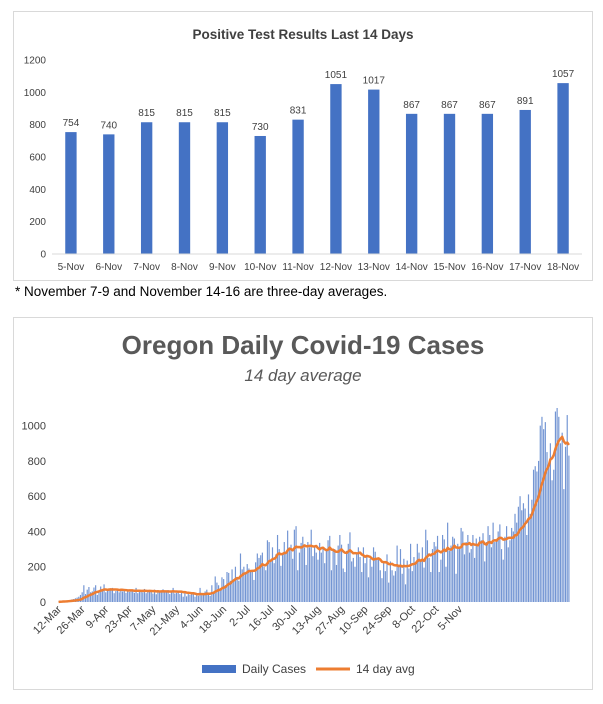 The image size is (603, 704). What do you see at coordinates (37, 497) in the screenshot?
I see `y-tick-label: 600` at bounding box center [37, 497].